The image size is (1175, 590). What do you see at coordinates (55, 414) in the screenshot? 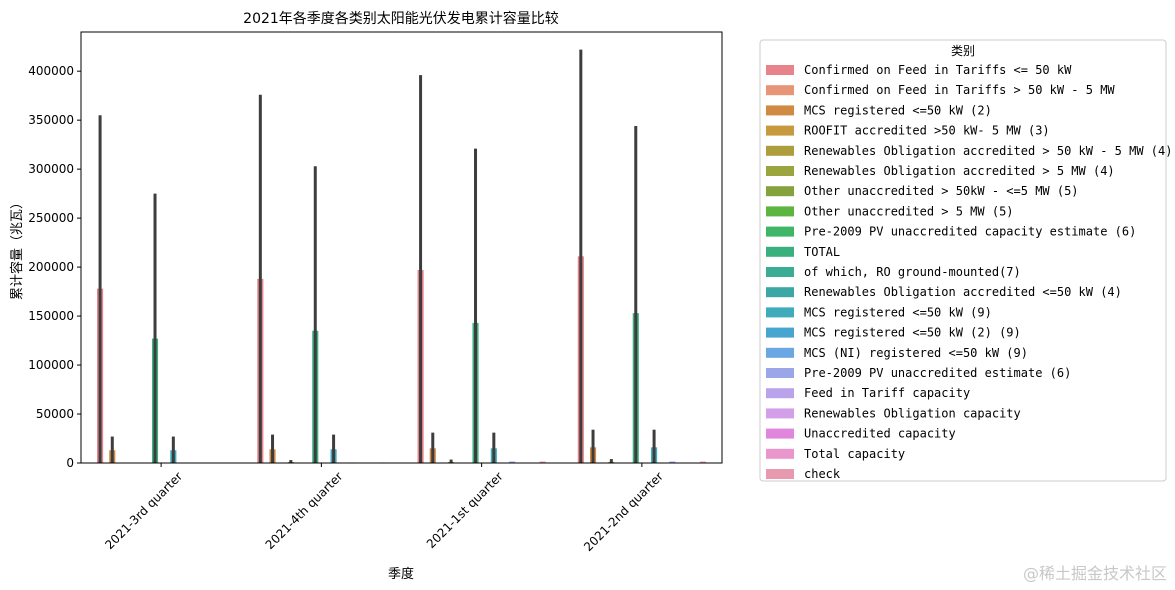
I see `y-tick-label: 50000` at bounding box center [55, 414].